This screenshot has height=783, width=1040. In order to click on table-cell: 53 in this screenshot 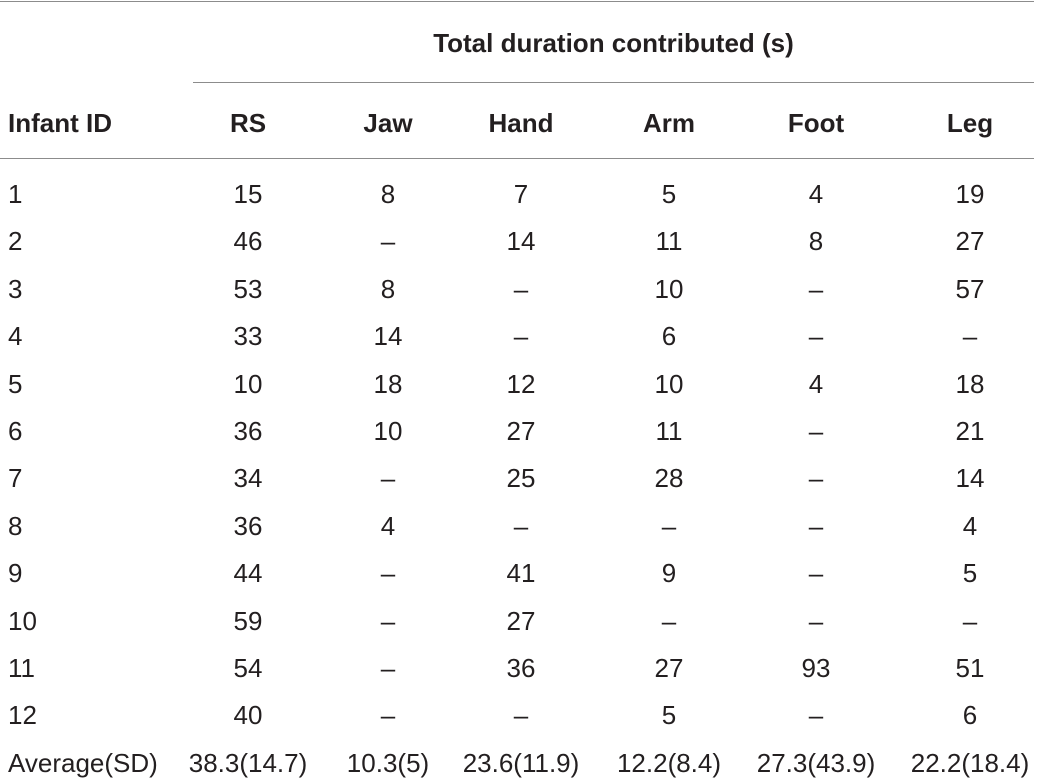, I will do `click(248, 289)`.